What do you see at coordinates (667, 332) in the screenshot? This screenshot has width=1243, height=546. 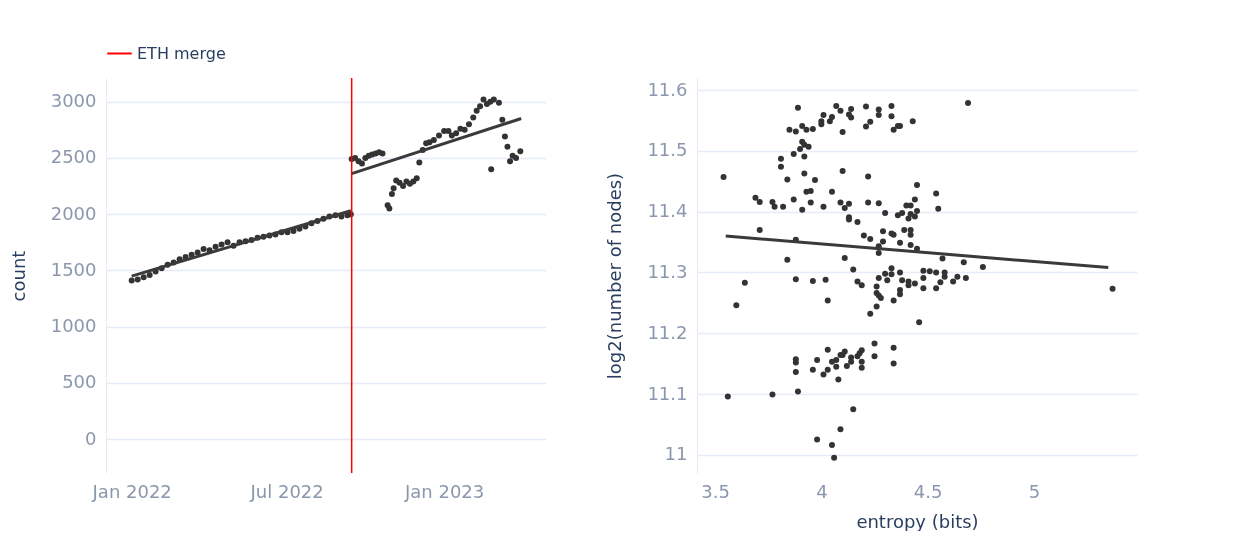 I see `y-tick-label: 11.2` at bounding box center [667, 332].